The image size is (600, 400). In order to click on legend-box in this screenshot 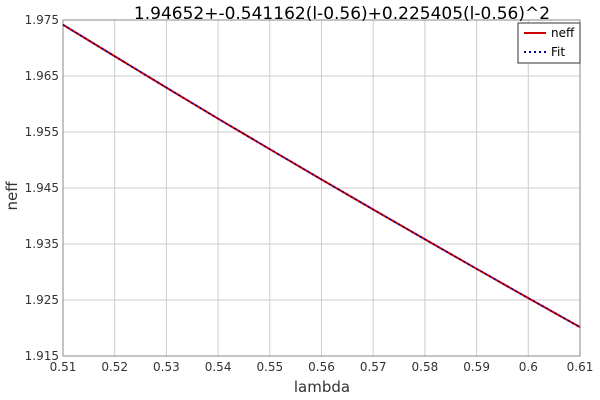, I will do `click(549, 43)`.